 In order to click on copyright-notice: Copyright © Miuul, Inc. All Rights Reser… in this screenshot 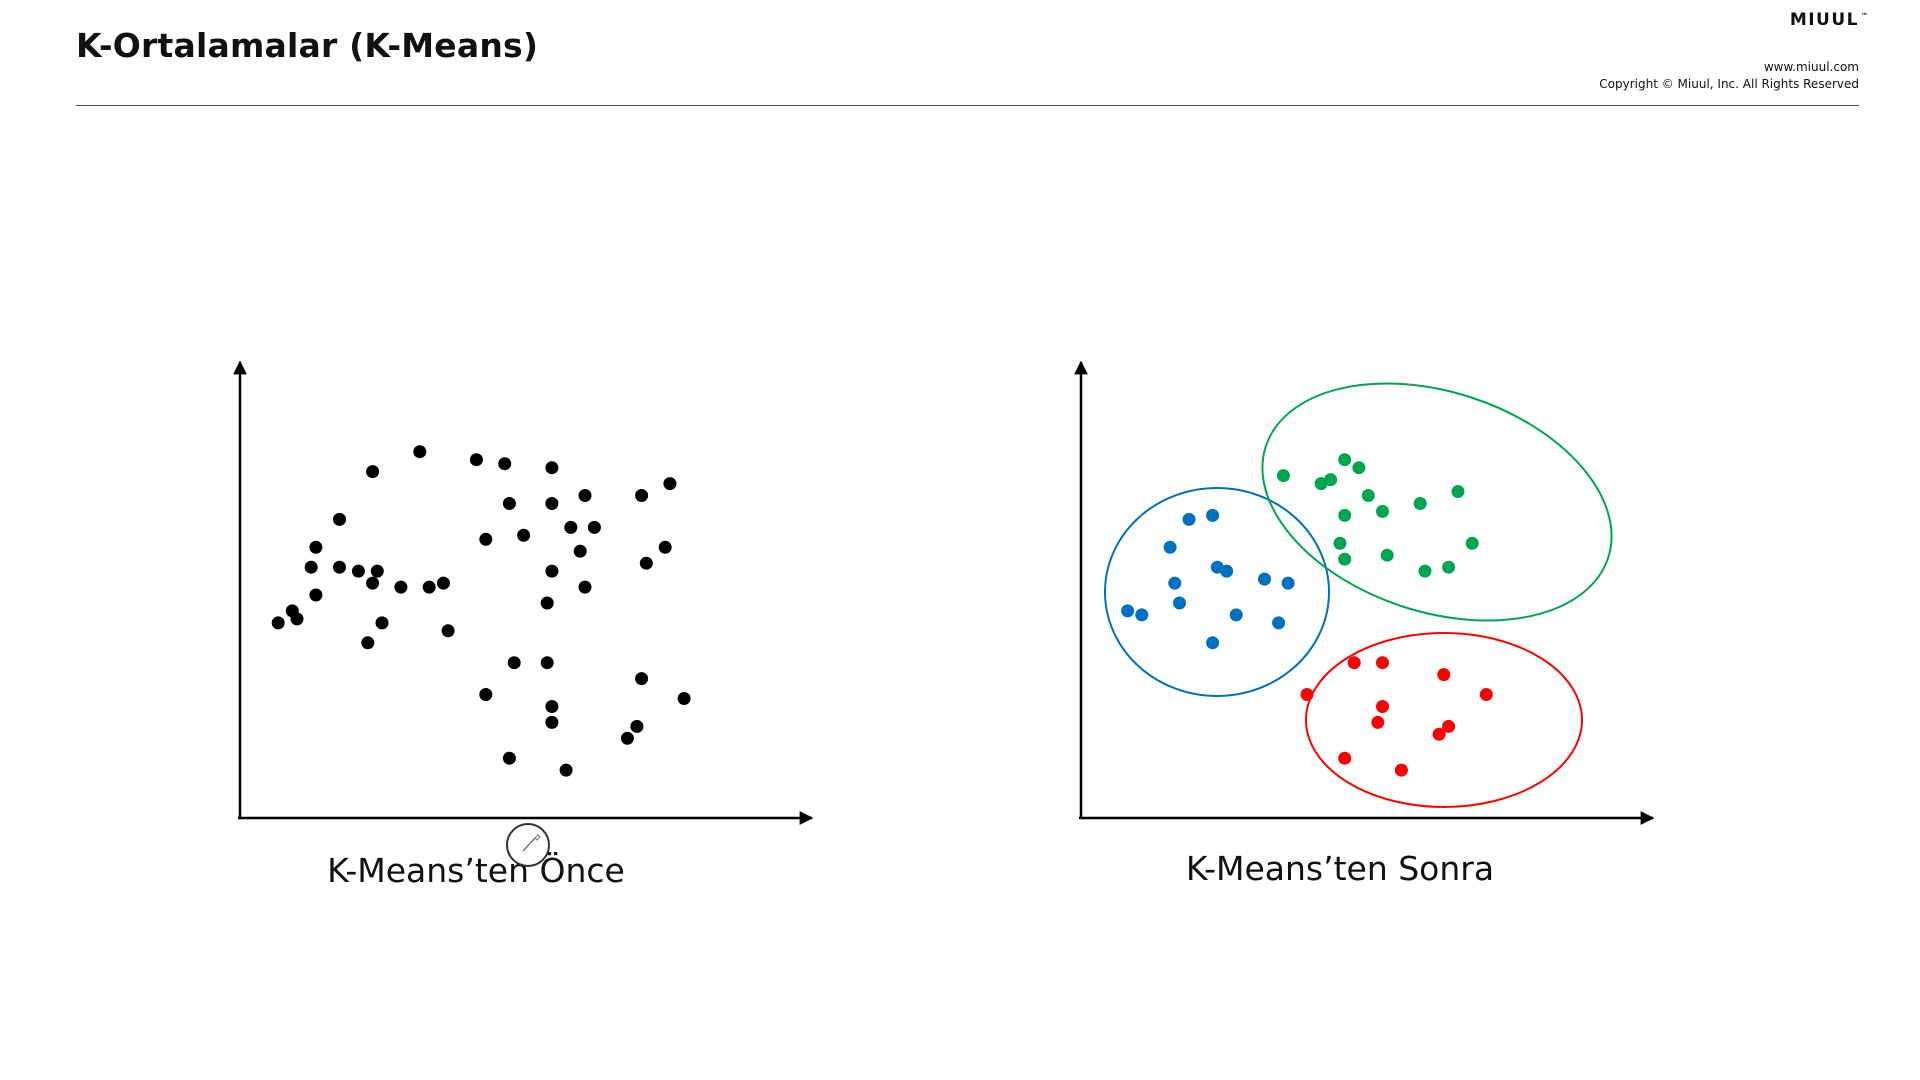, I will do `click(1729, 84)`.